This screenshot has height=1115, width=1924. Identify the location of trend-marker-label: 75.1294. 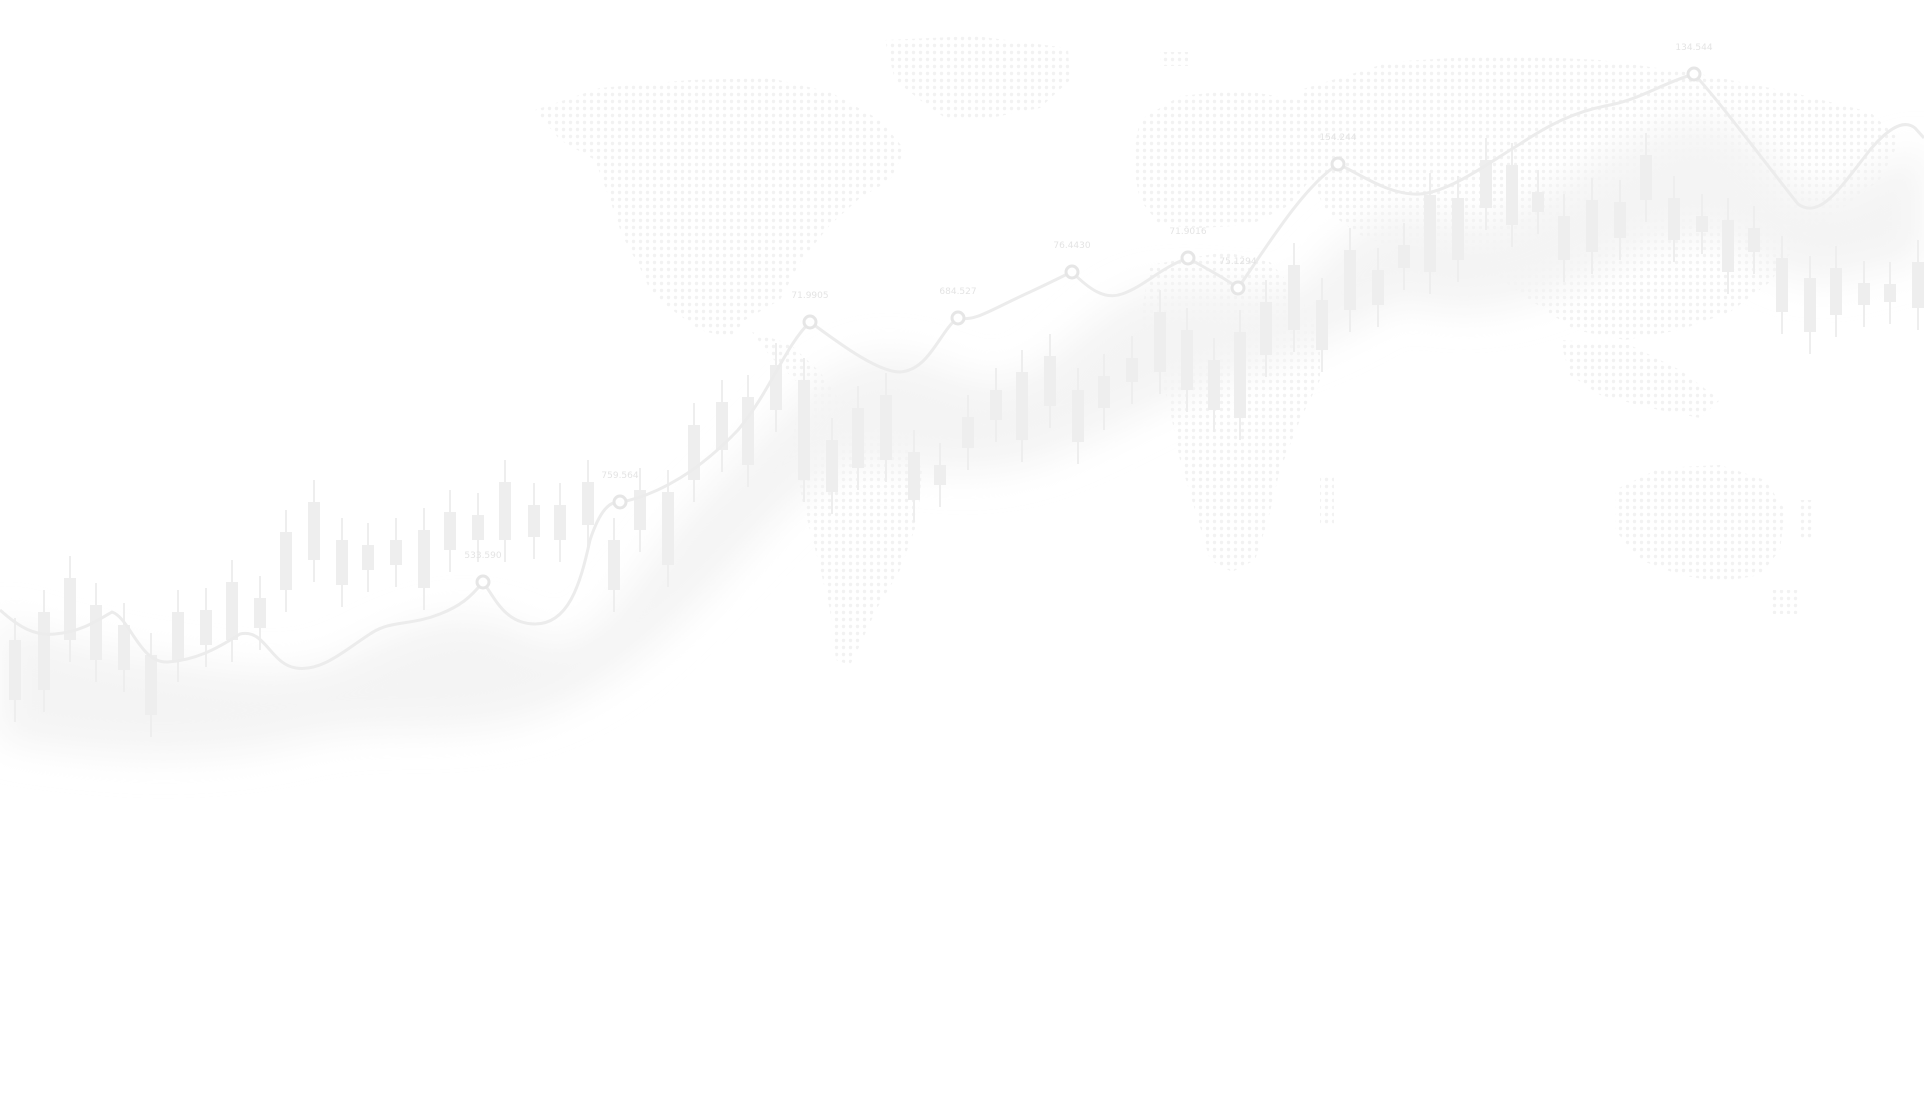
(1237, 262).